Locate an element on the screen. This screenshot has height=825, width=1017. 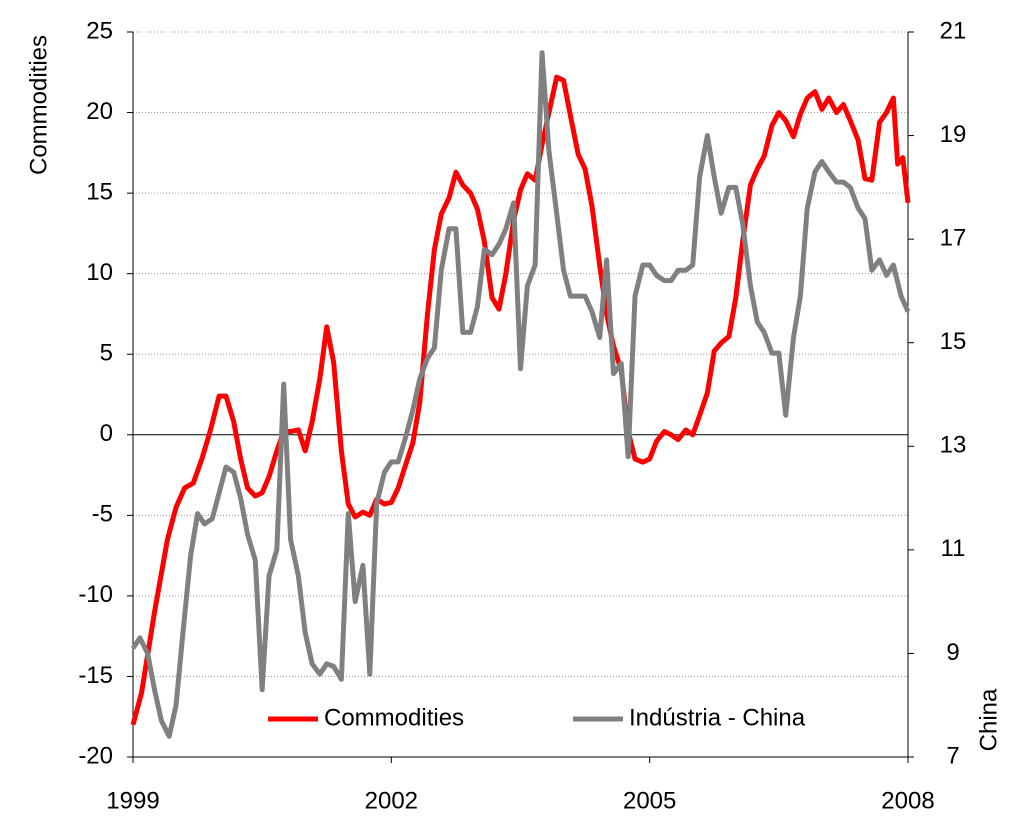
y-tick-label: 5 is located at coordinates (106, 353).